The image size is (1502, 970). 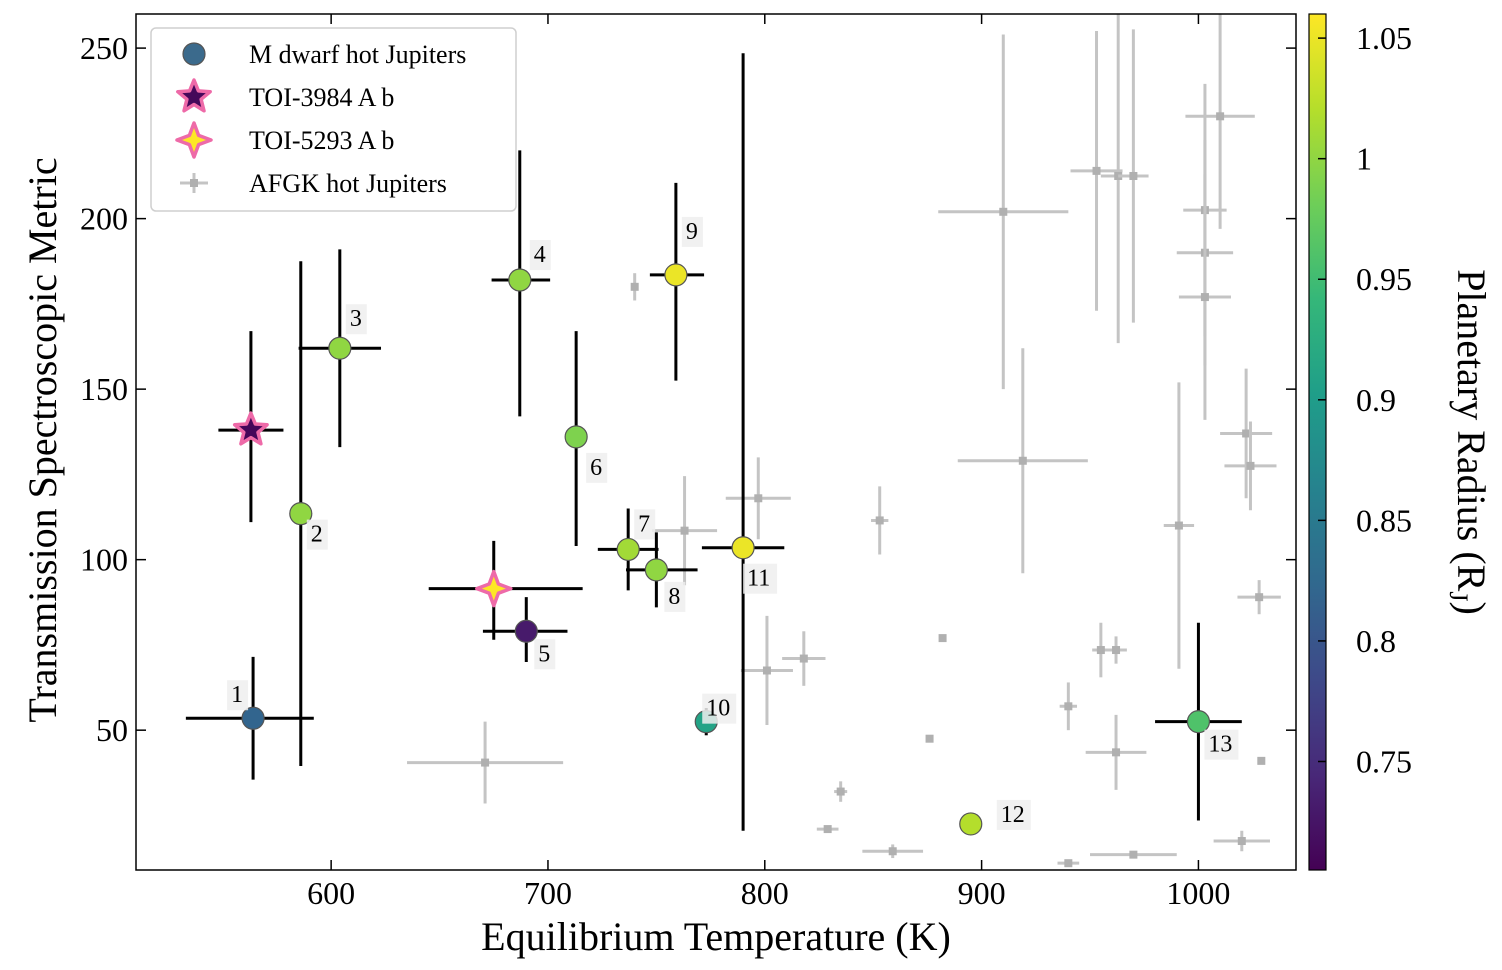 I want to click on hot-jupiter-point-10: 10, so click(x=715, y=714).